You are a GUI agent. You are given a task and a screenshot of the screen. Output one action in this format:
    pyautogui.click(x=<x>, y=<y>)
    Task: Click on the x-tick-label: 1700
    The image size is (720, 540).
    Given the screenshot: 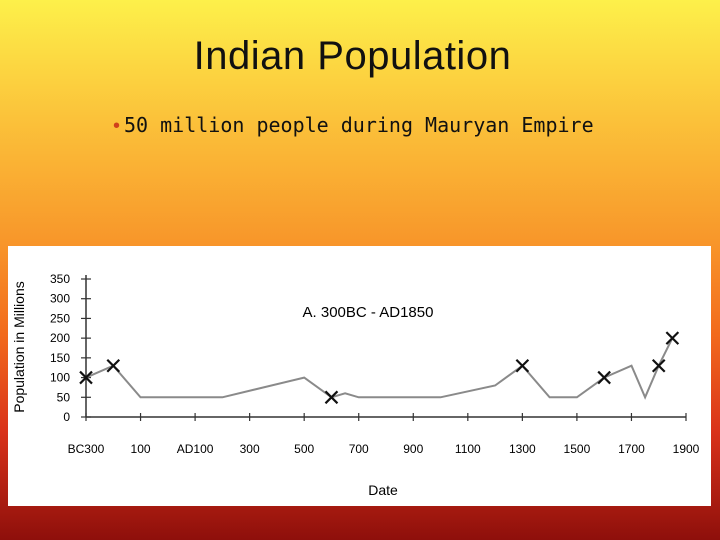 What is the action you would take?
    pyautogui.click(x=631, y=449)
    